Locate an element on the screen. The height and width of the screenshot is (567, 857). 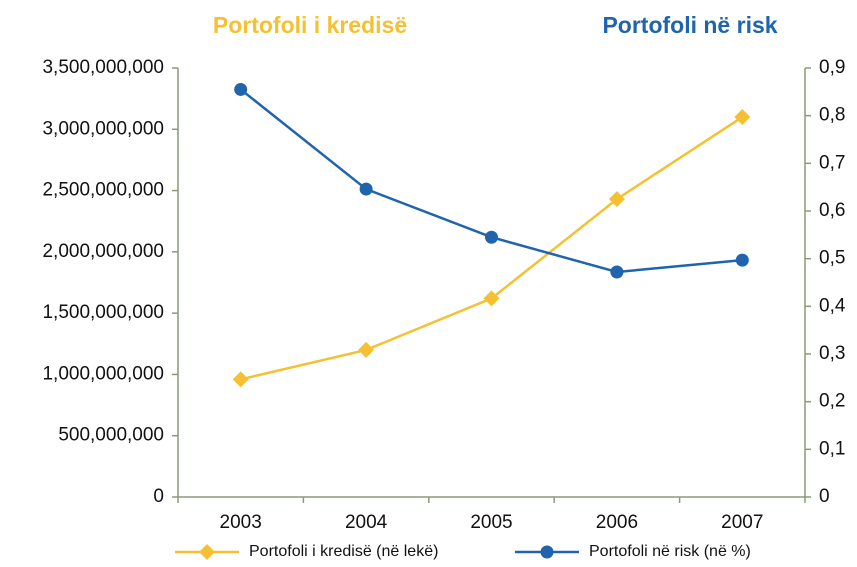
y-tick-label: 3,500,000,000 is located at coordinates (103, 67).